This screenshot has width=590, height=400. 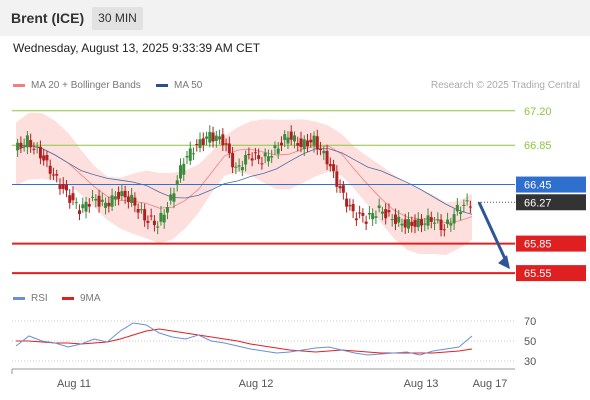 I want to click on legend-rsi-ma: 9MA, so click(x=81, y=298).